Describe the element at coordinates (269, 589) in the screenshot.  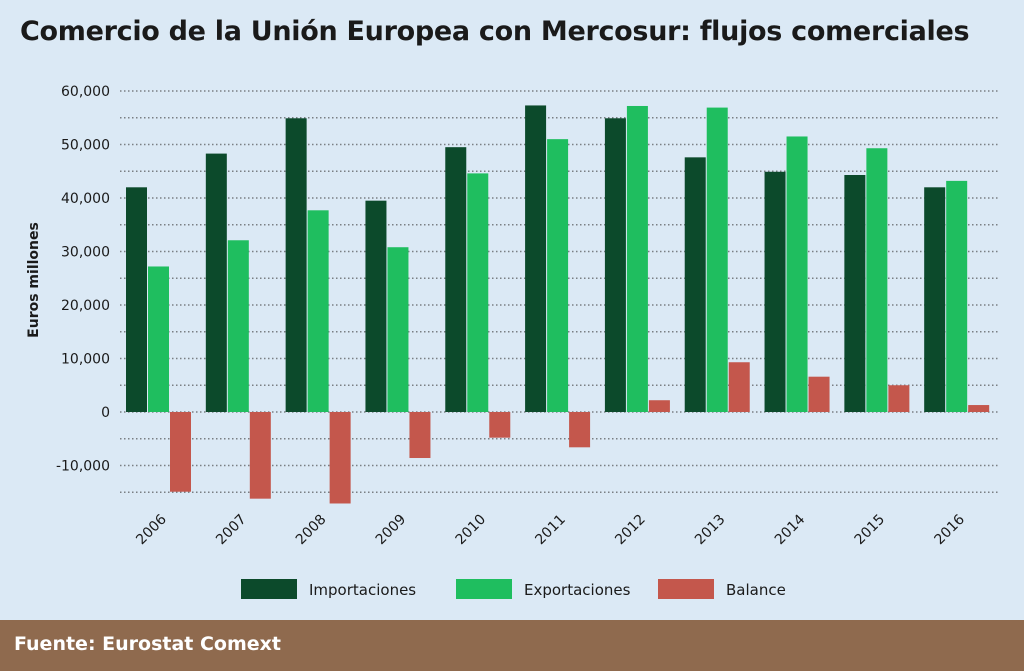
I see `legend-swatch-importaciones` at that location.